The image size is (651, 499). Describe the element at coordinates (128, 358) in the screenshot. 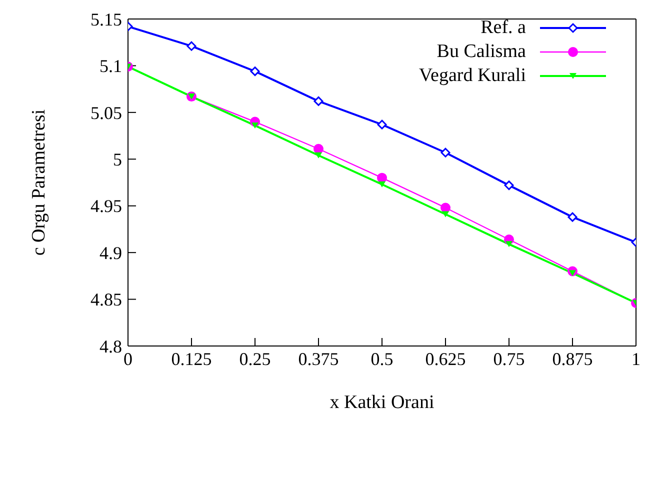

I see `x-tick-label: 0` at that location.